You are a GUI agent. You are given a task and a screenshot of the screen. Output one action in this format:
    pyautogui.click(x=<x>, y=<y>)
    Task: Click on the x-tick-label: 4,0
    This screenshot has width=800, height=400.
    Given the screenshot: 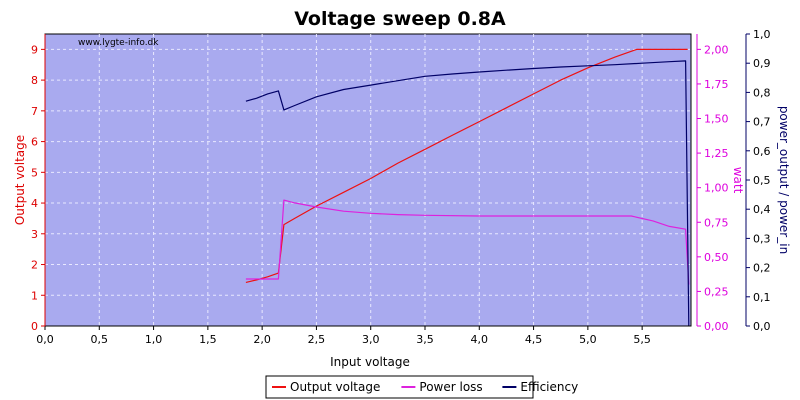 What is the action you would take?
    pyautogui.click(x=480, y=339)
    